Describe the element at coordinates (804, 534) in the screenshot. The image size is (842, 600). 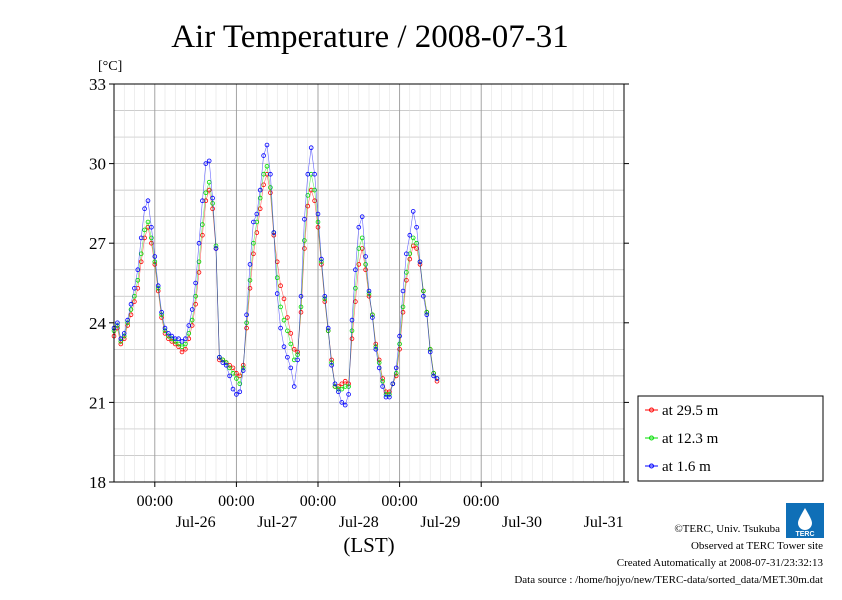
I see `terc-logo-text: TERC` at that location.